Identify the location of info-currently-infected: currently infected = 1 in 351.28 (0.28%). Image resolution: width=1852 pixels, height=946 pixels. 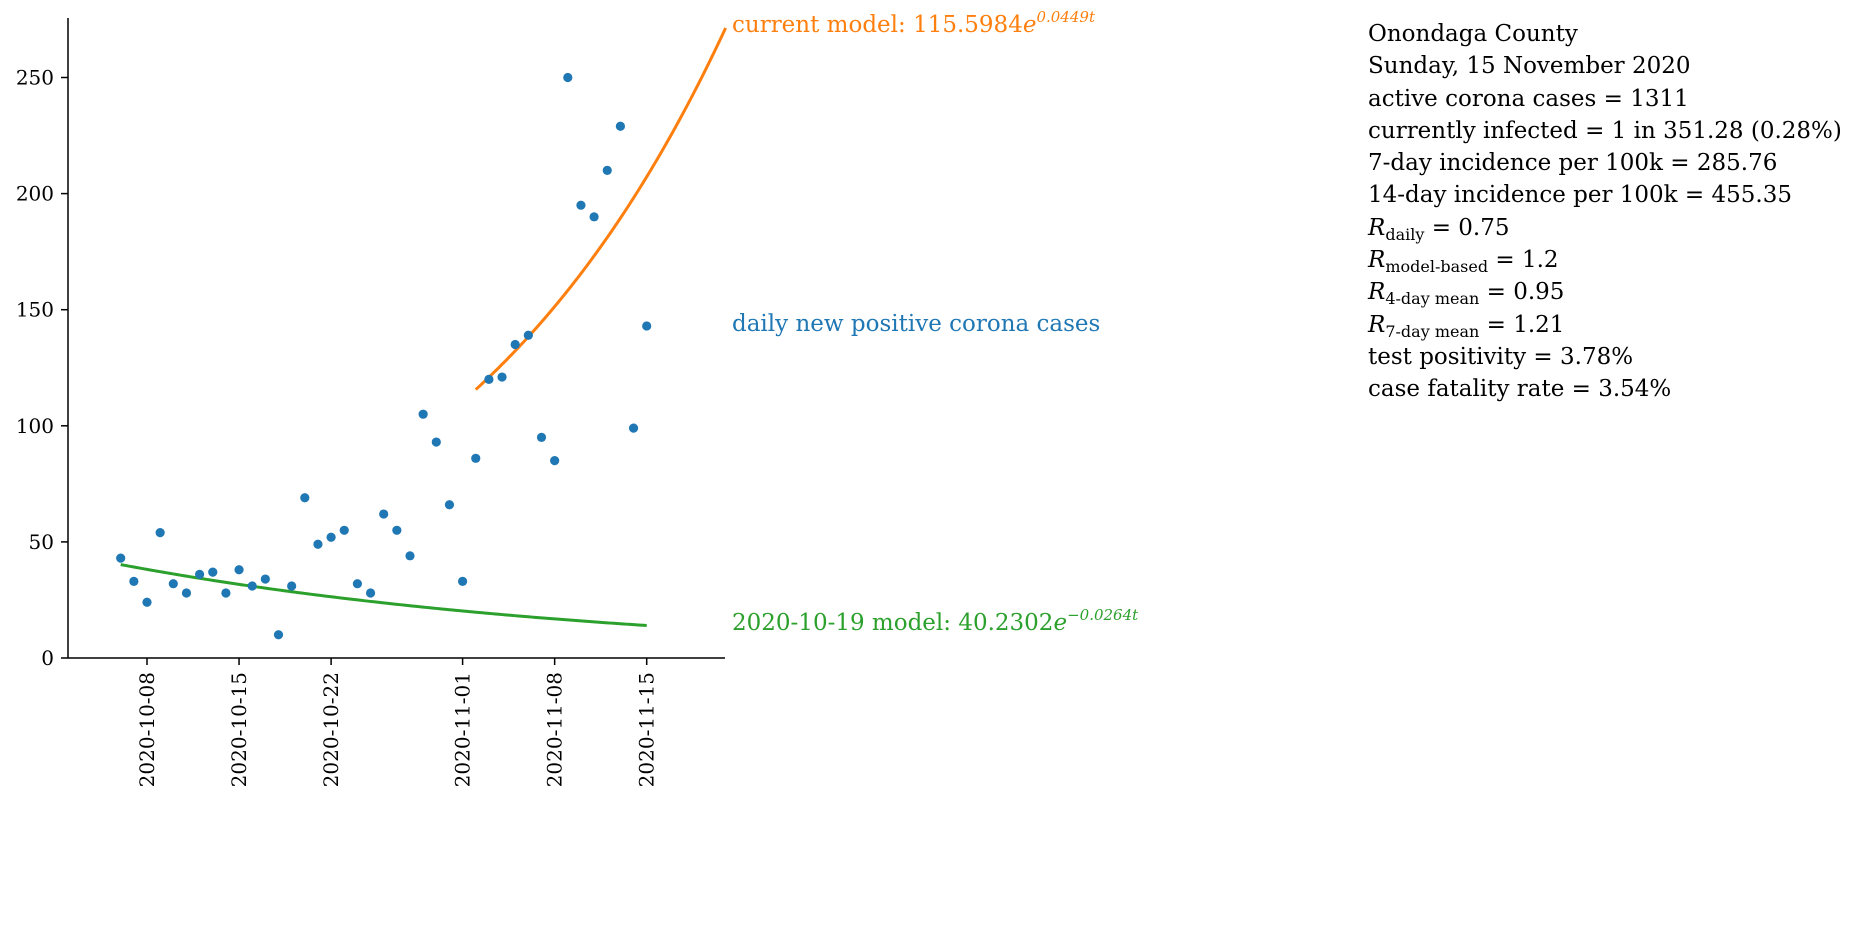
(1605, 130).